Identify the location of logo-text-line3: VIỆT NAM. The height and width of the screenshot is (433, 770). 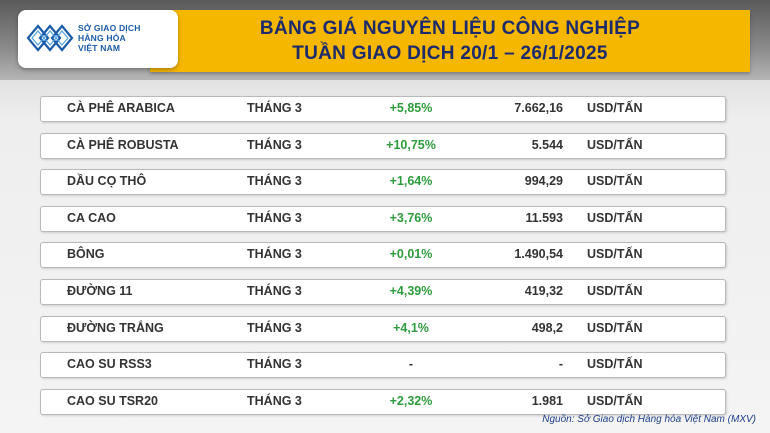
(99, 48).